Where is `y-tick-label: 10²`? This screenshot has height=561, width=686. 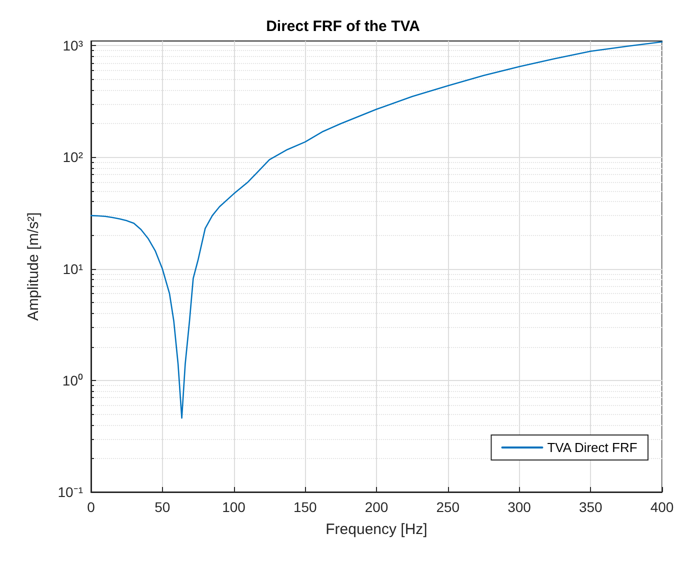 y-tick-label: 10² is located at coordinates (73, 157).